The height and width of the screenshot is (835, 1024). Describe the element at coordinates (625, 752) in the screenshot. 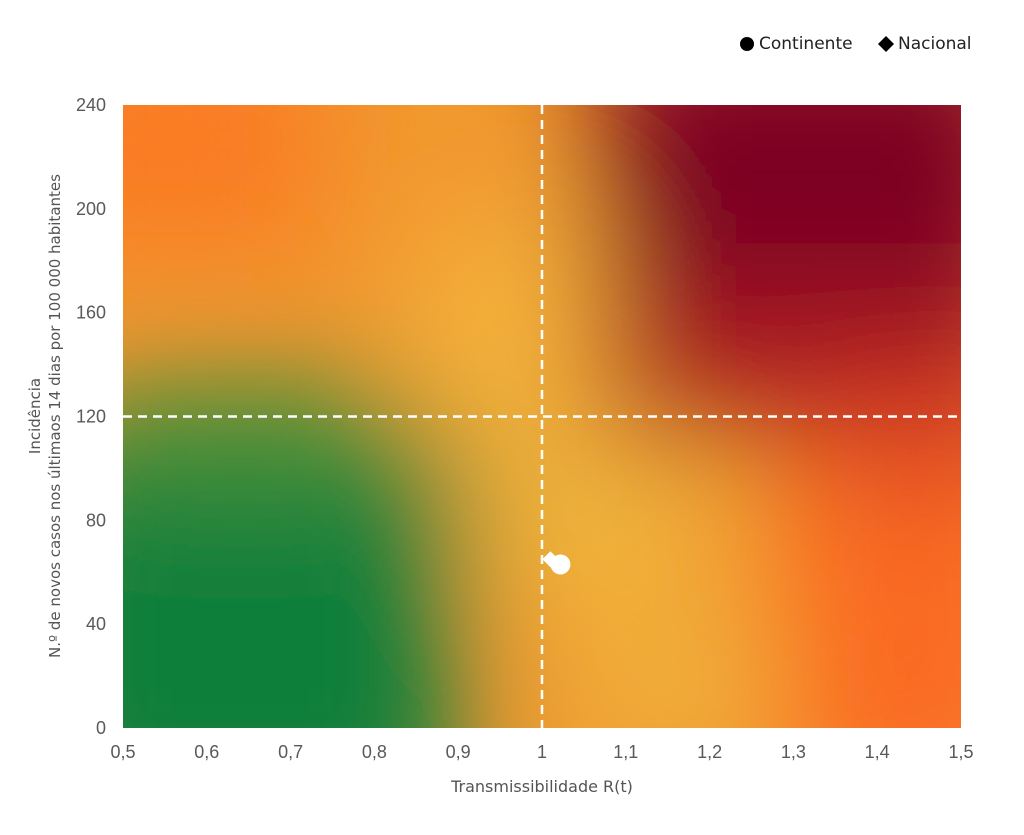

I see `x-tick-label: 1,1` at that location.